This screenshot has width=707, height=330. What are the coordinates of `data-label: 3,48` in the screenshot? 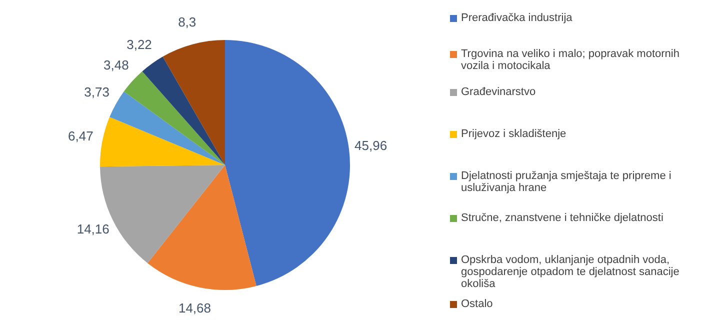 It's located at (116, 65).